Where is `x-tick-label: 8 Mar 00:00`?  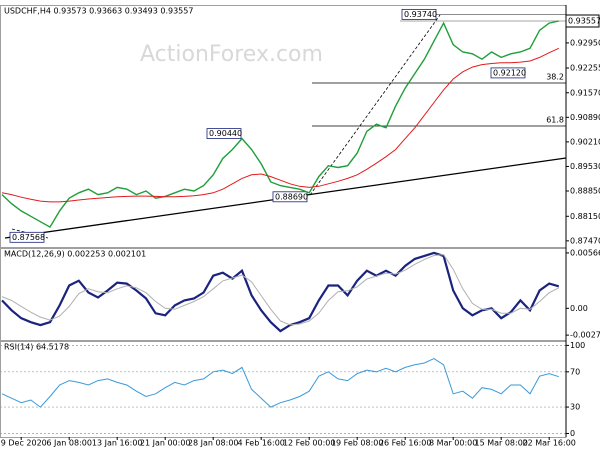
x-tick-label: 8 Mar 00:00 is located at coordinates (453, 443).